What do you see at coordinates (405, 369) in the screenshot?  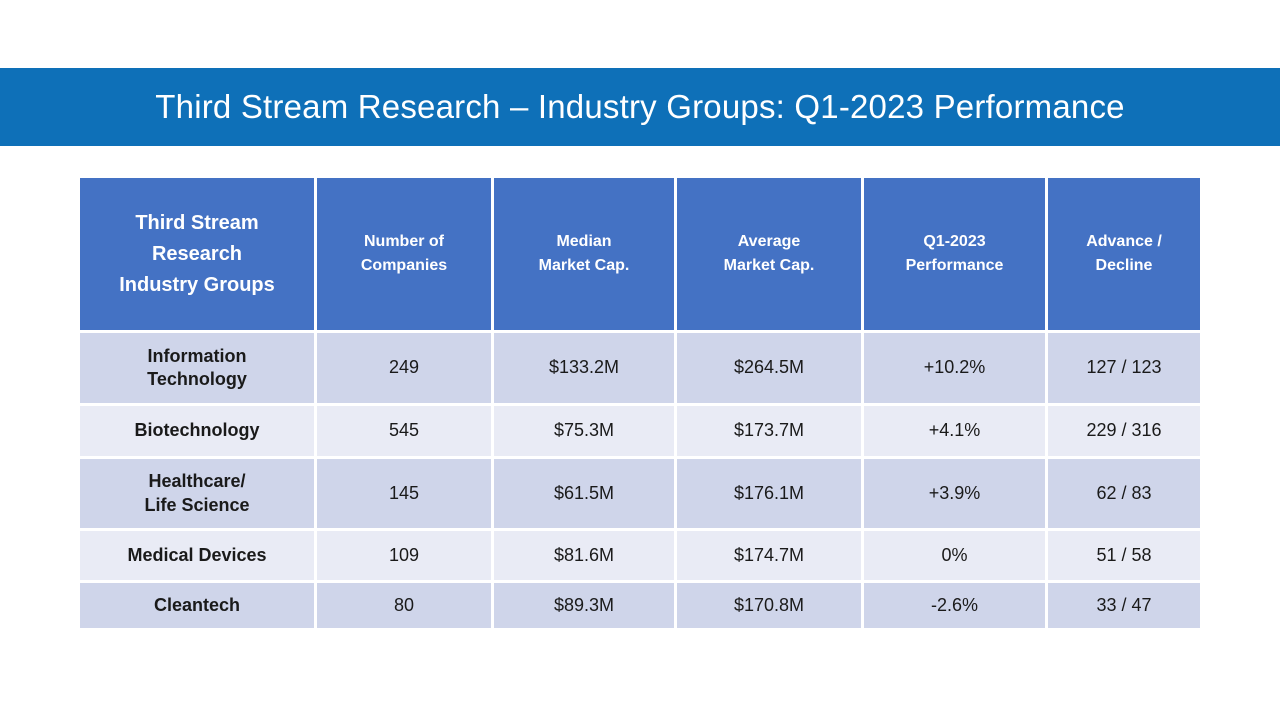 I see `table-cell: 249` at bounding box center [405, 369].